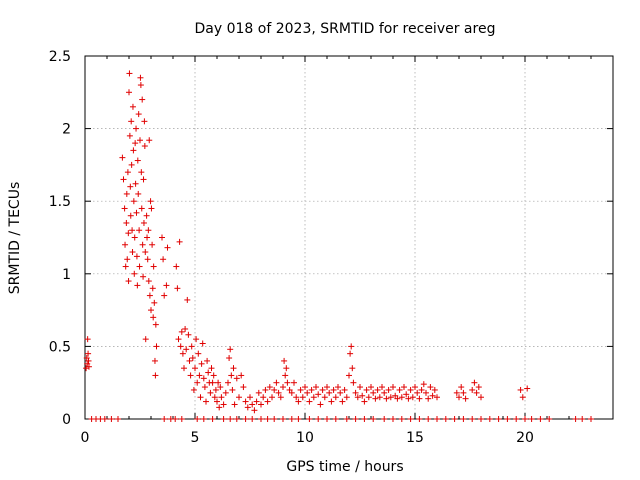  I want to click on y-tick-label: 1.5, so click(60, 202).